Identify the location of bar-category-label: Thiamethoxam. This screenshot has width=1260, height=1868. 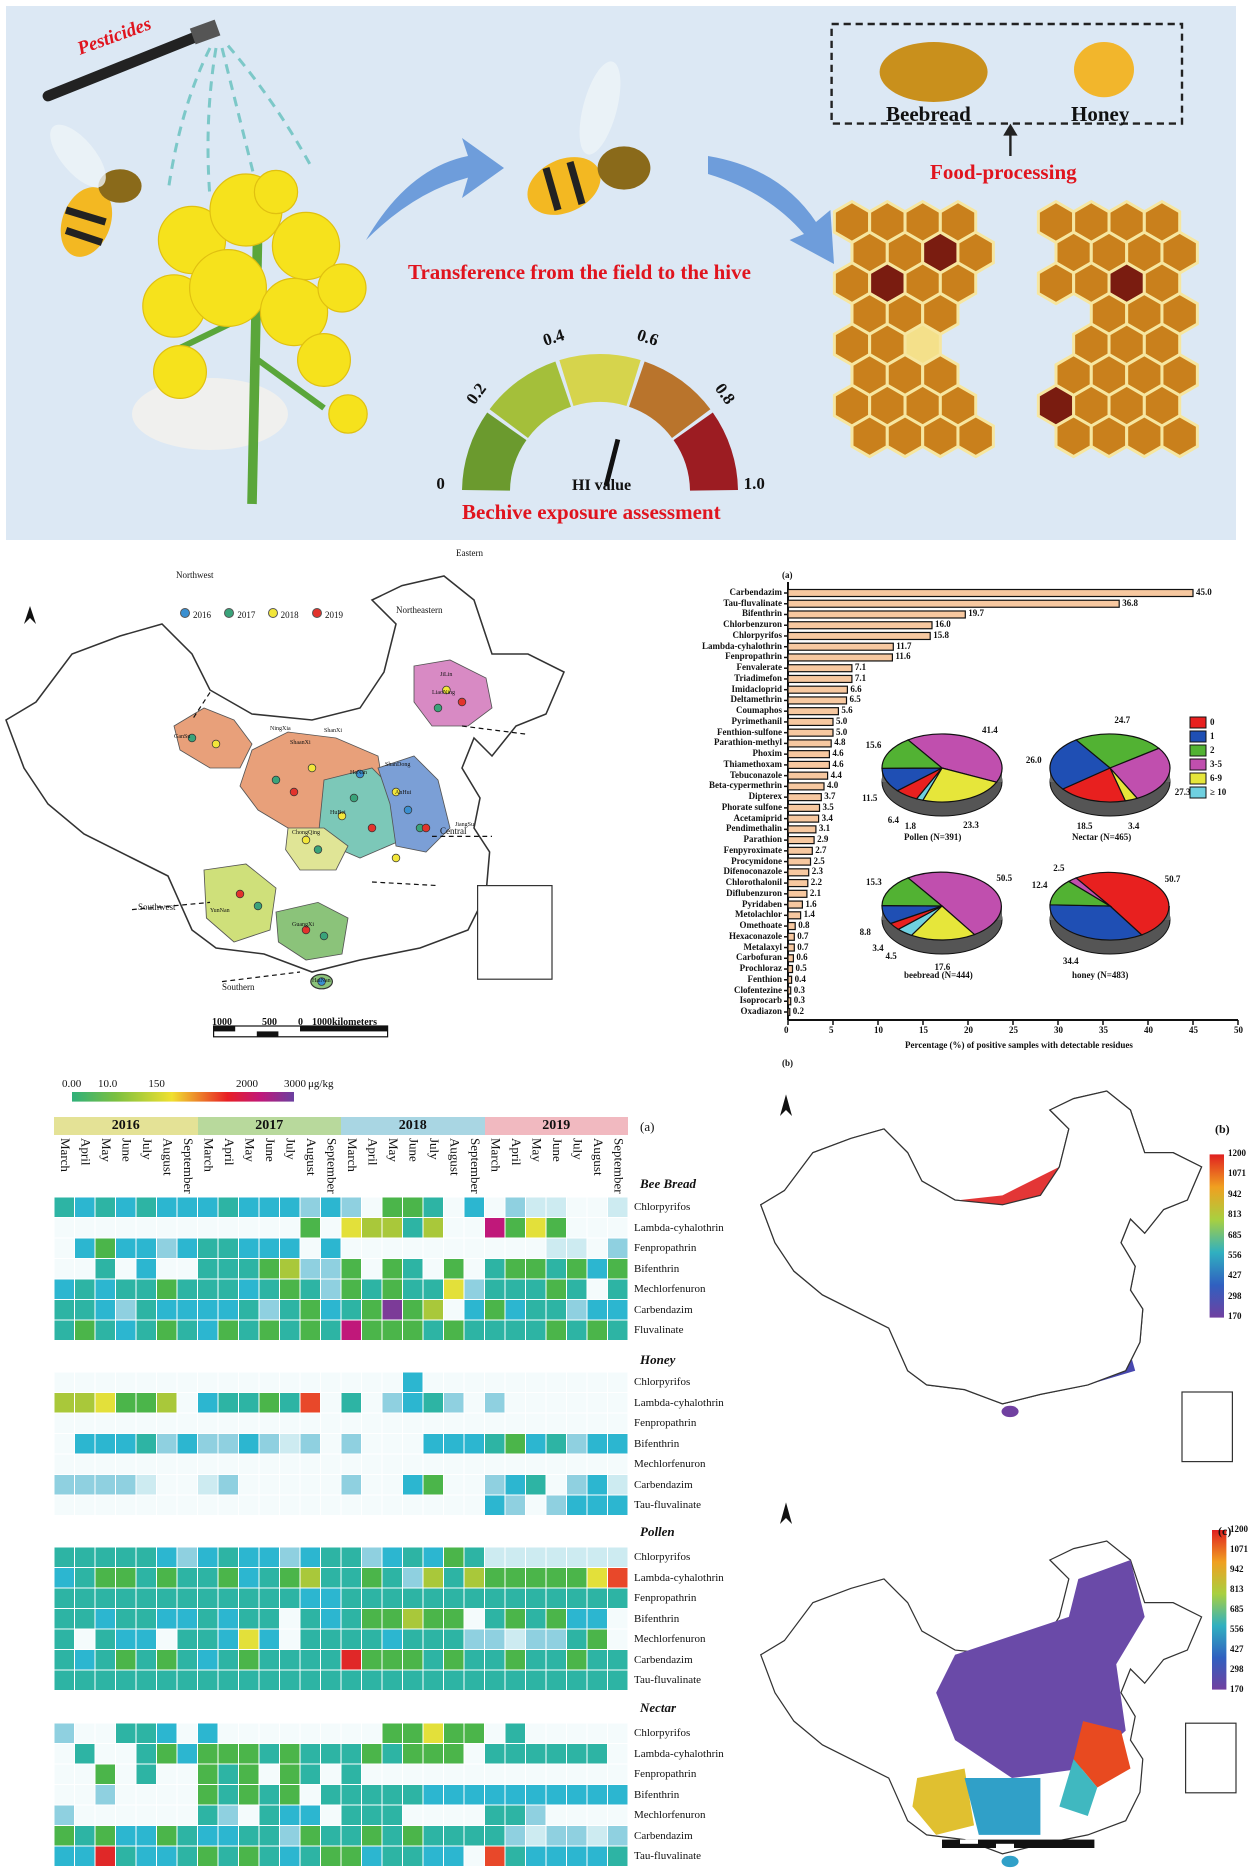
(753, 763).